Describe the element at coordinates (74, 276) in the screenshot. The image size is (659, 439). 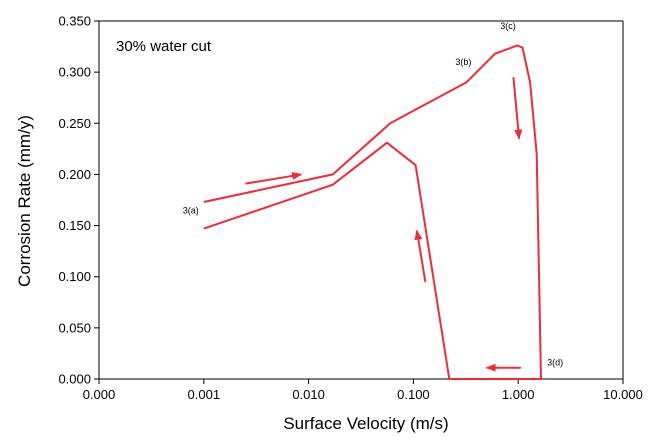
I see `y-tick-label: 0.100` at that location.